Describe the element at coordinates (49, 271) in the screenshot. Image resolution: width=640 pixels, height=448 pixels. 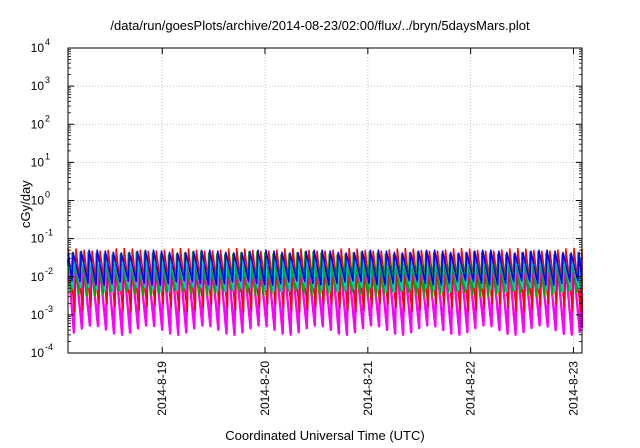
I see `y-tick-label-exponent: -2` at that location.